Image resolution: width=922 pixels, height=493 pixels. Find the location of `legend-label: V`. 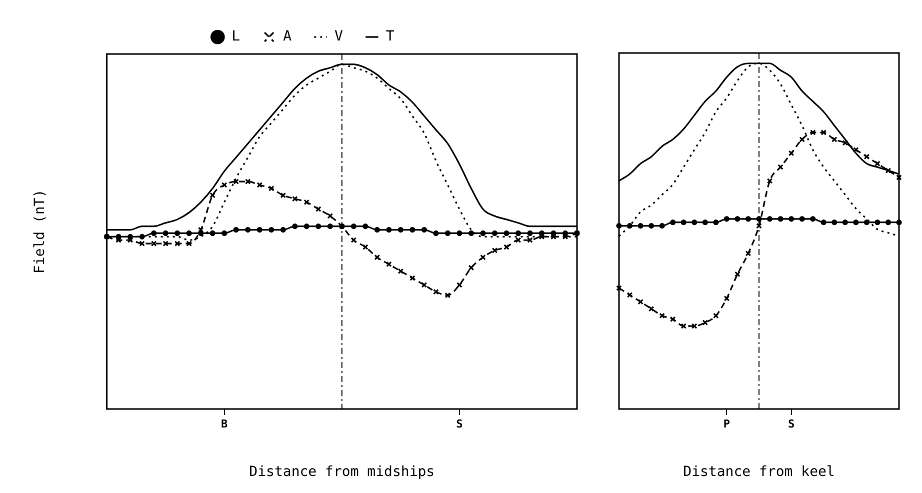

legend-label: V is located at coordinates (339, 36).